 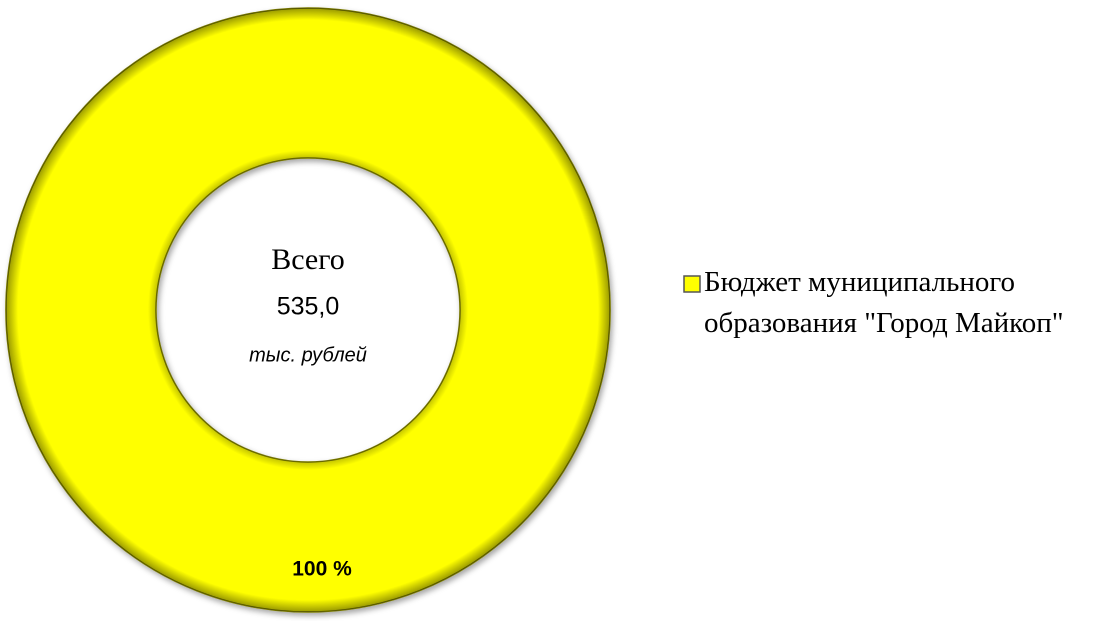 What do you see at coordinates (308, 307) in the screenshot?
I see `center-value: 535,0` at bounding box center [308, 307].